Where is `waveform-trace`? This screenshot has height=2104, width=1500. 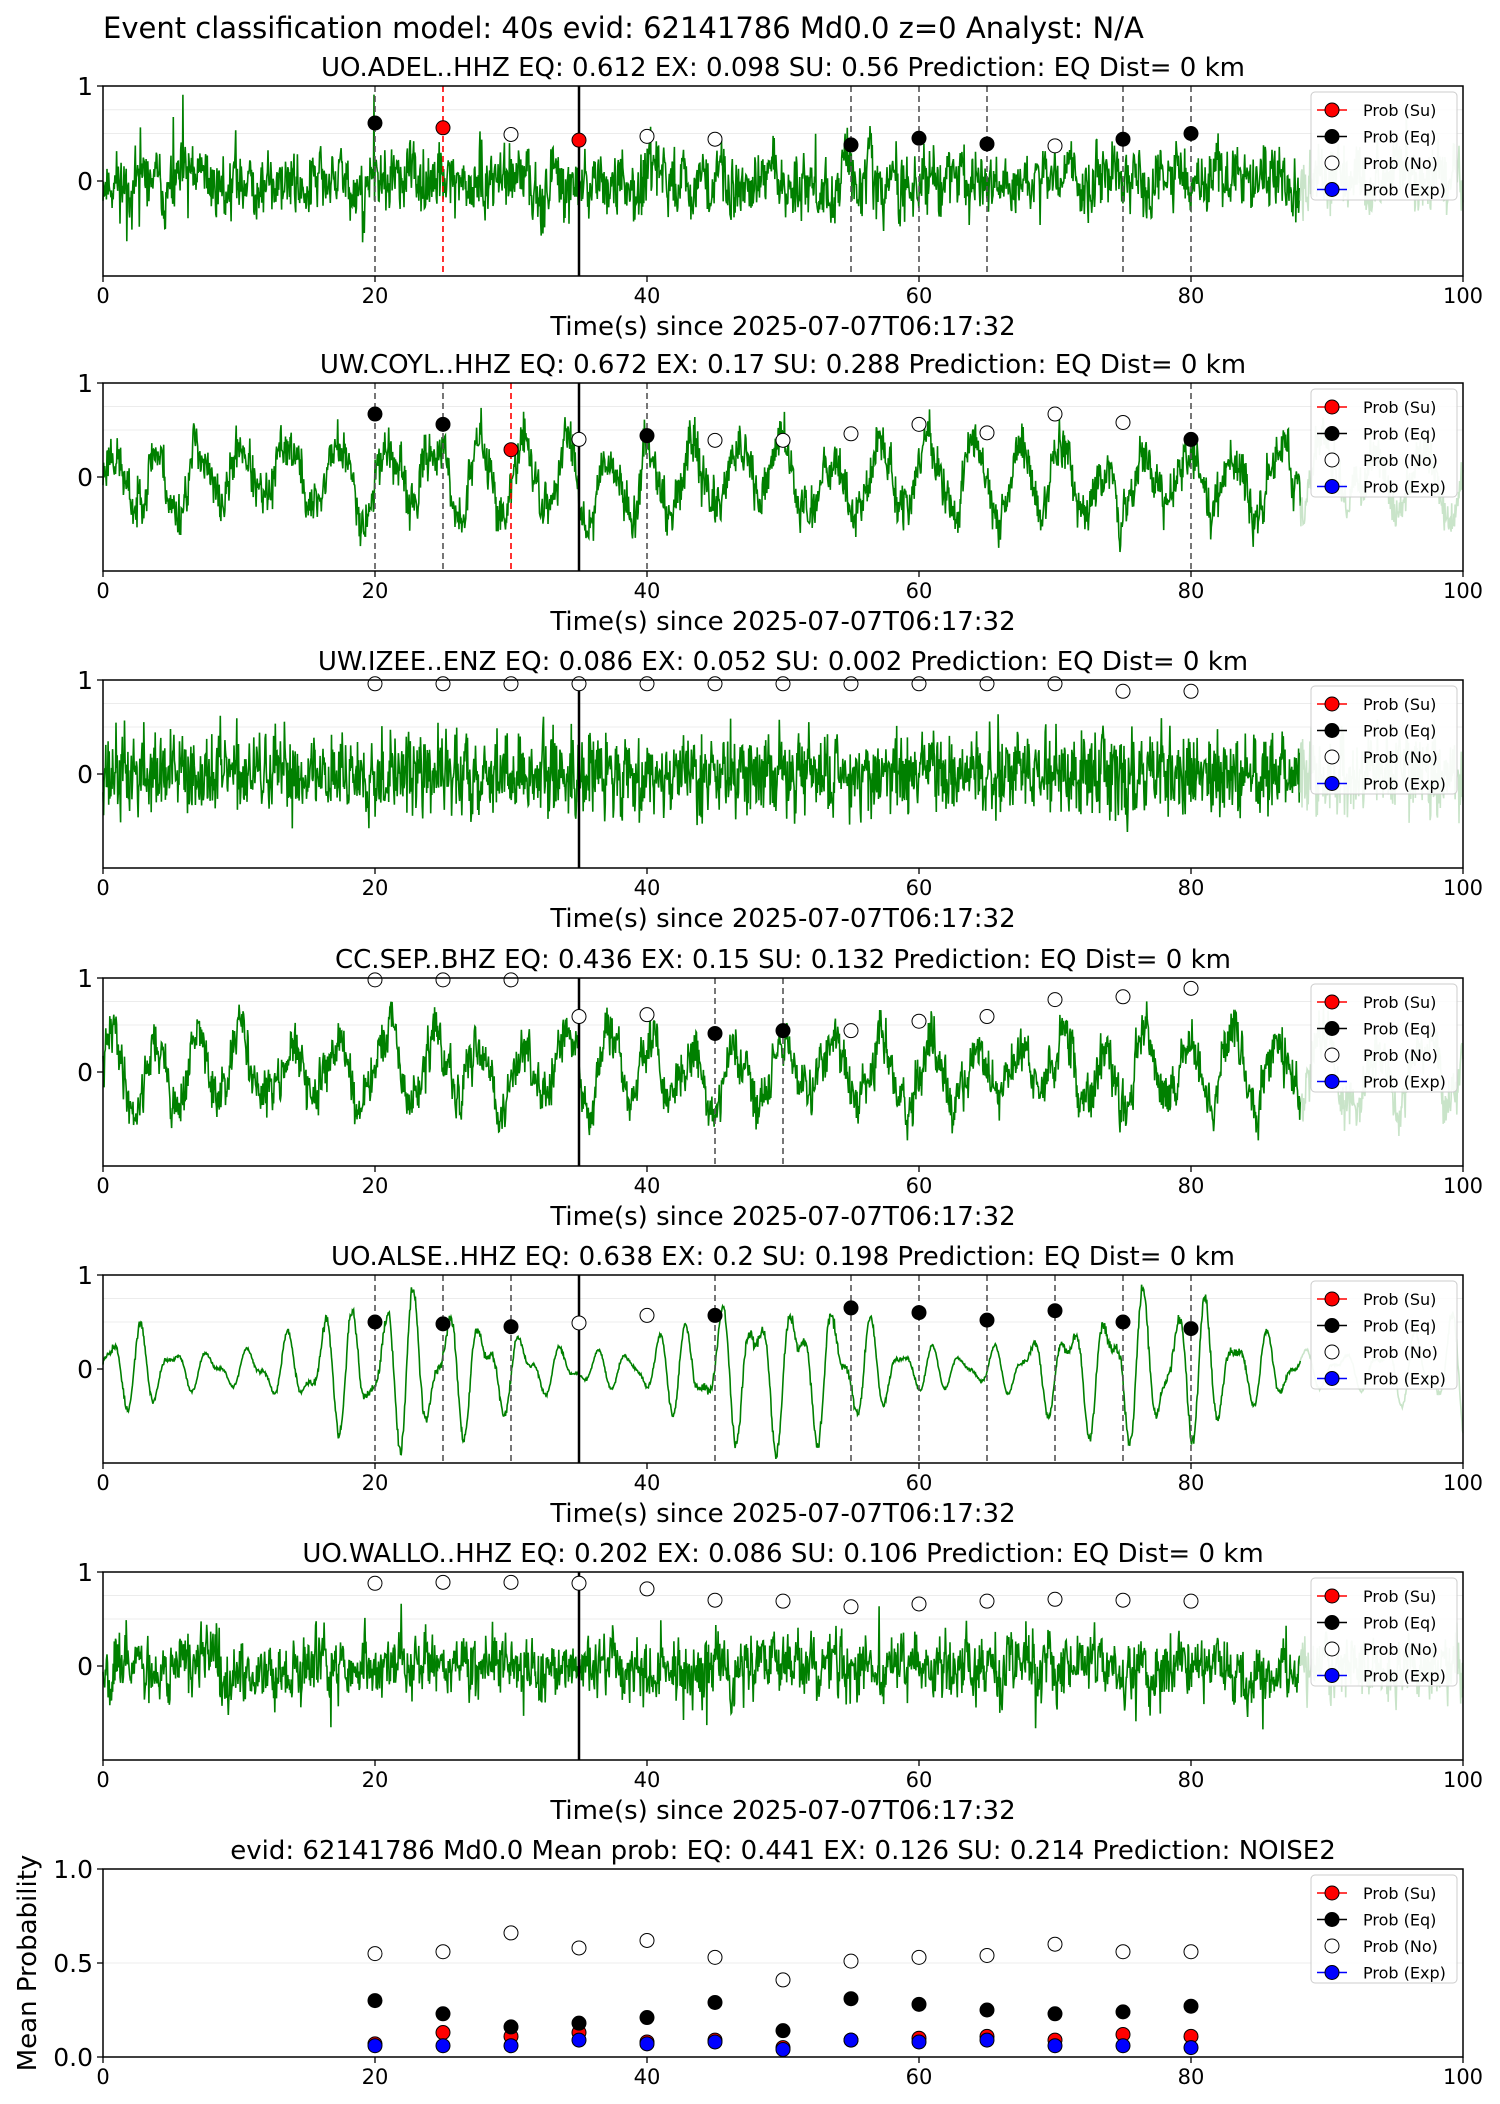 waveform-trace is located at coordinates (702, 1666).